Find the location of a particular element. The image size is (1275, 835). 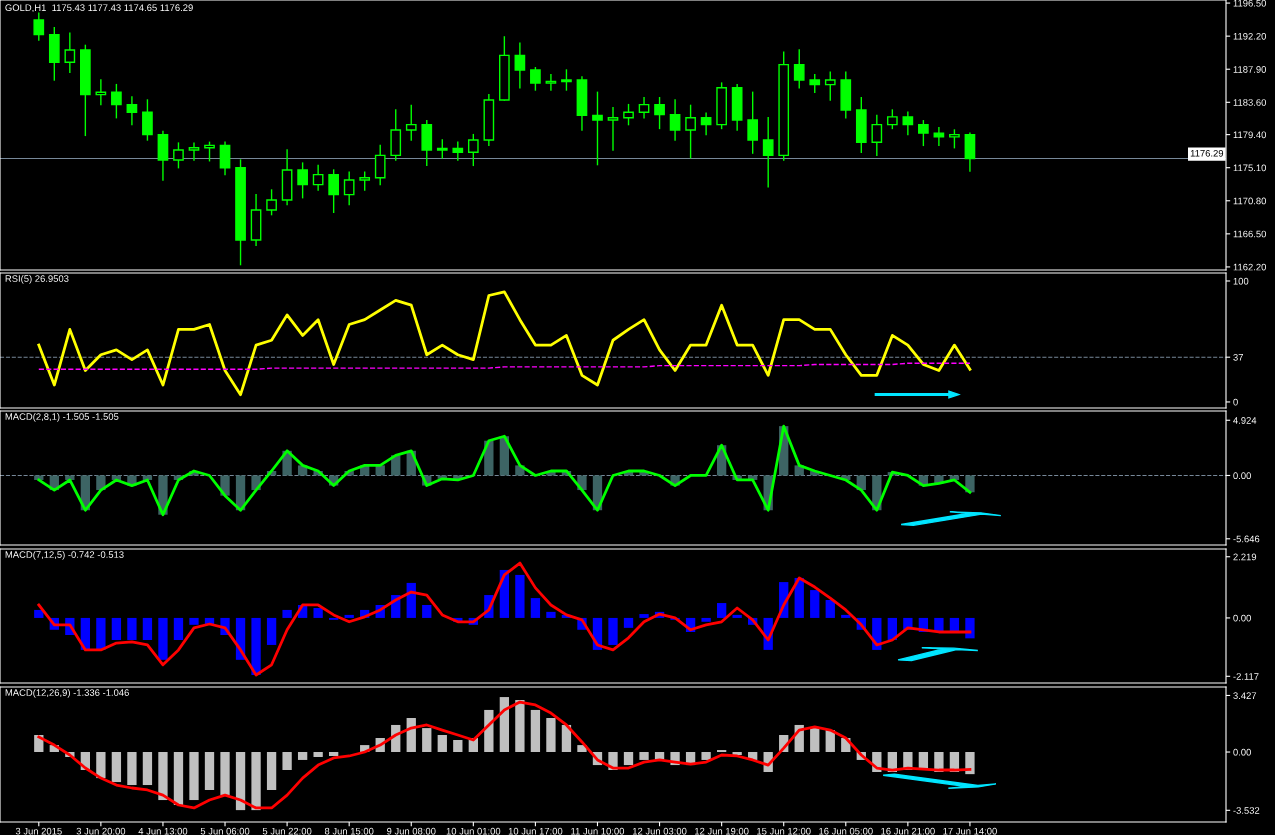

ref-line-label: 1176.29 is located at coordinates (1207, 153).